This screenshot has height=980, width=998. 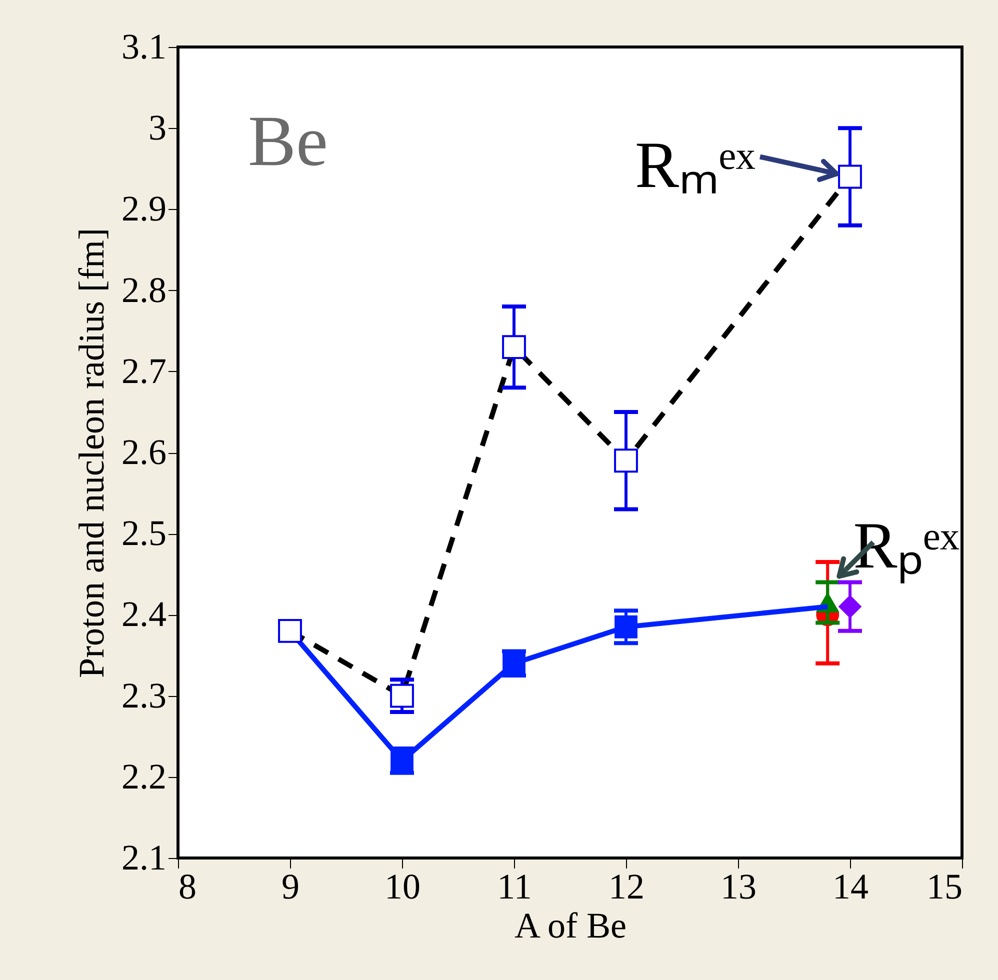 What do you see at coordinates (144, 776) in the screenshot?
I see `y-tick-label: 2.2` at bounding box center [144, 776].